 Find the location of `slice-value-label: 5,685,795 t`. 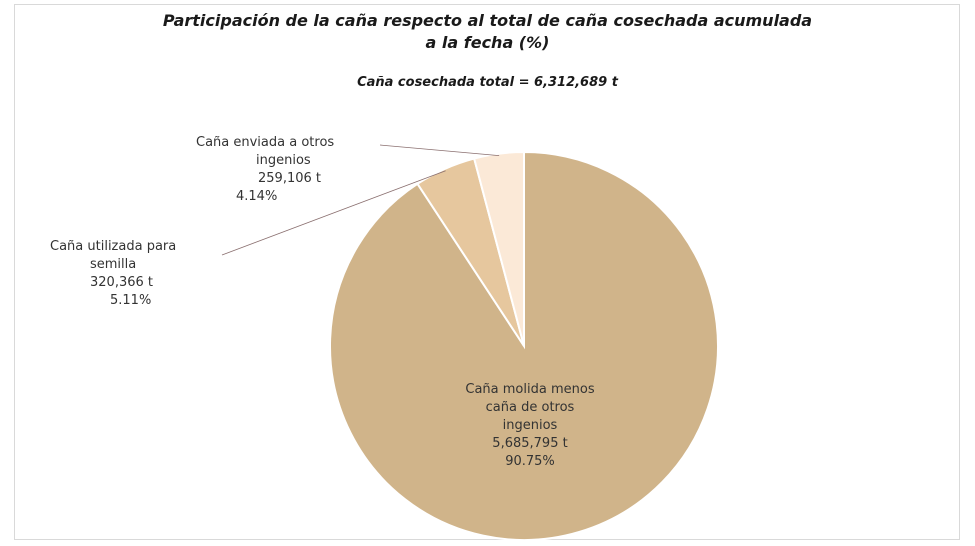

slice-value-label: 5,685,795 t is located at coordinates (530, 443).